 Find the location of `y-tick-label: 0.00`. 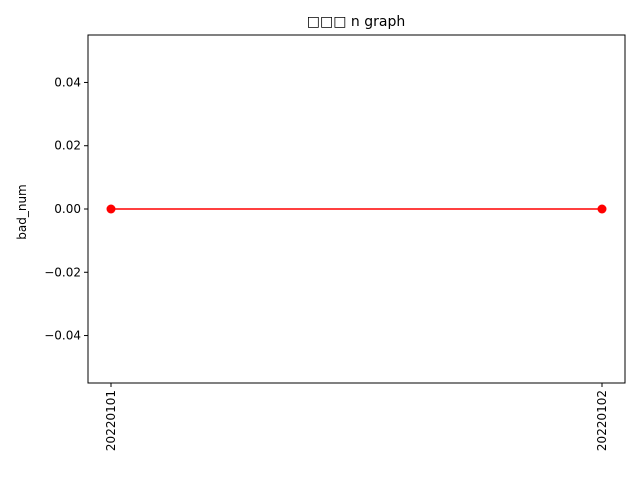

y-tick-label: 0.00 is located at coordinates (67, 209).